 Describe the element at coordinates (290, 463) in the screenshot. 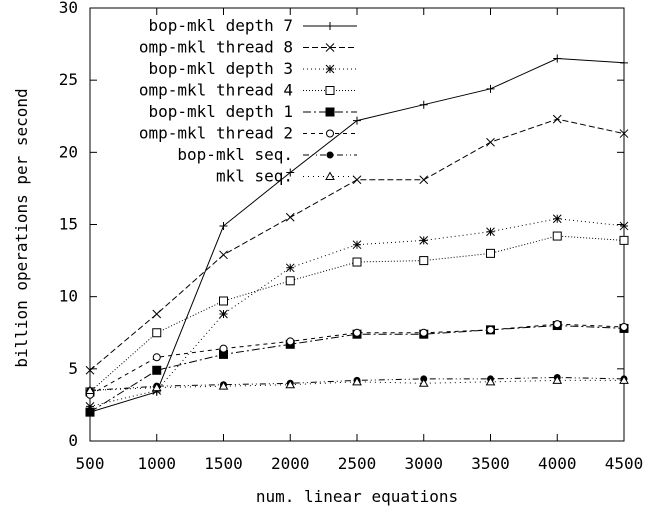

I see `x-tick-label: 2000` at that location.